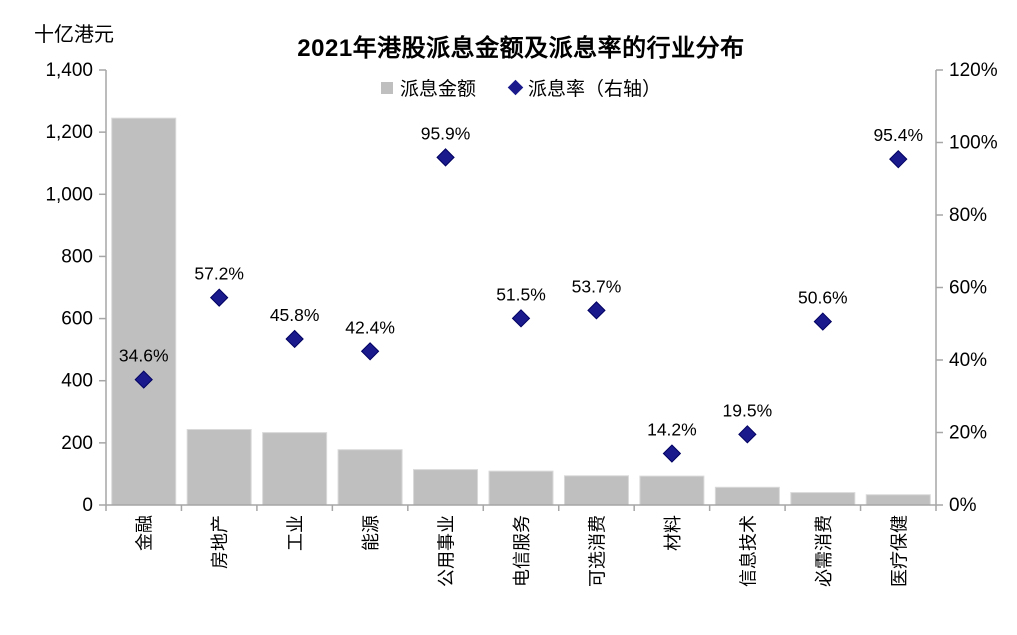  What do you see at coordinates (446, 133) in the screenshot?
I see `data-label-4: 95.9%` at bounding box center [446, 133].